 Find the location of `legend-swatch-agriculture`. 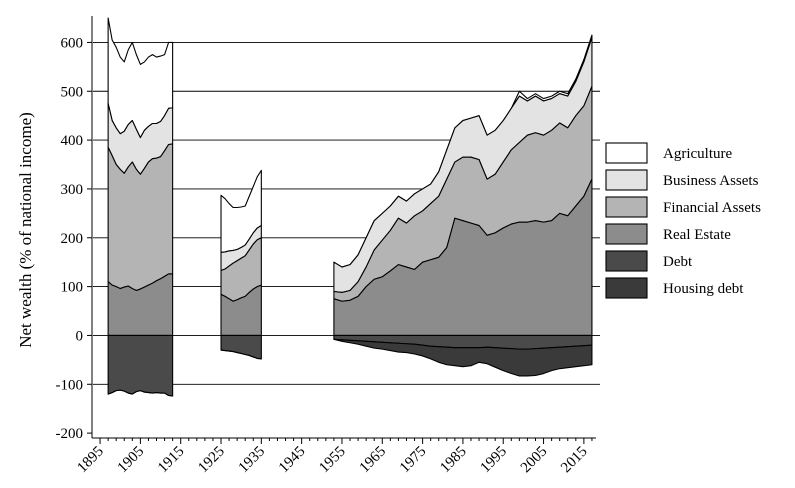

legend-swatch-agriculture is located at coordinates (626, 153).